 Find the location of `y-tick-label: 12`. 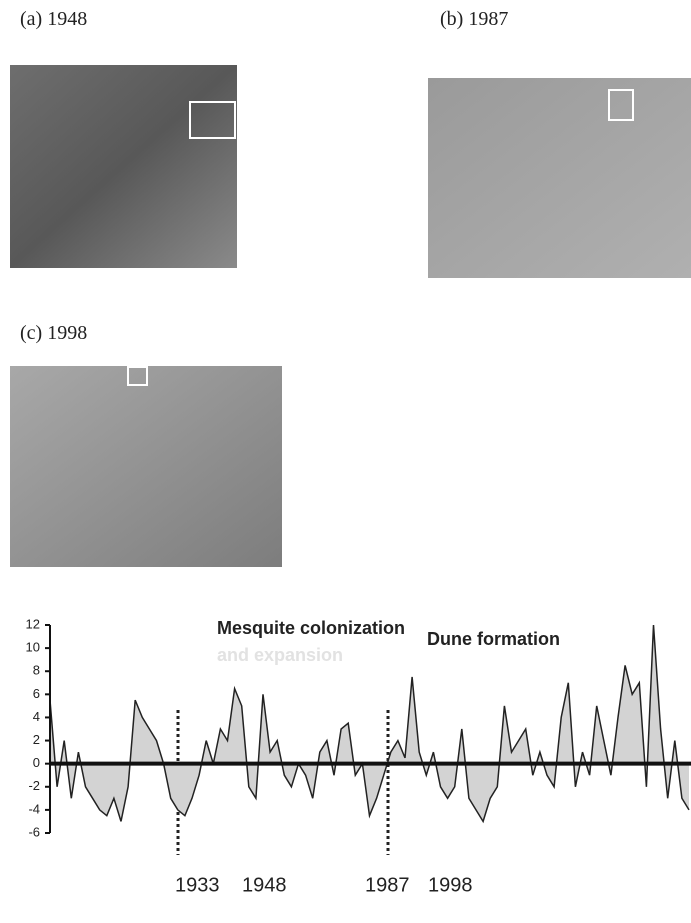

y-tick-label: 12 is located at coordinates (33, 623).